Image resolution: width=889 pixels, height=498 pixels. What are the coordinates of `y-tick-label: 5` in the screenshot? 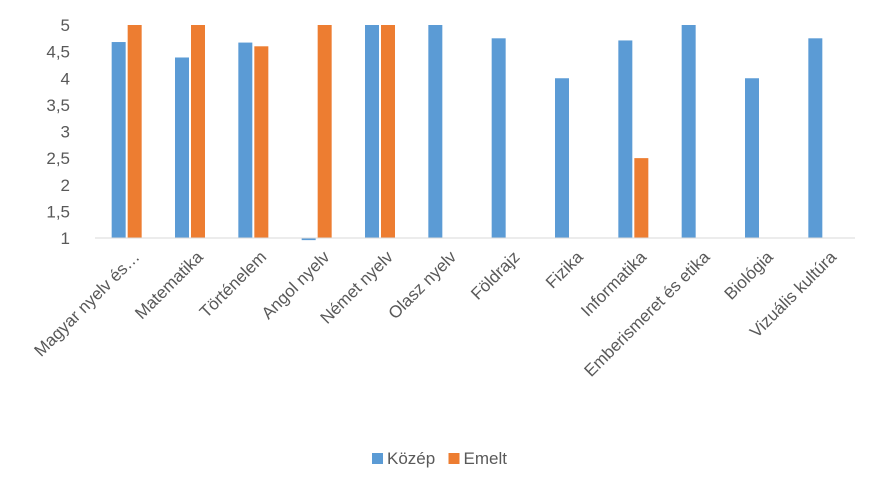 It's located at (65, 25).